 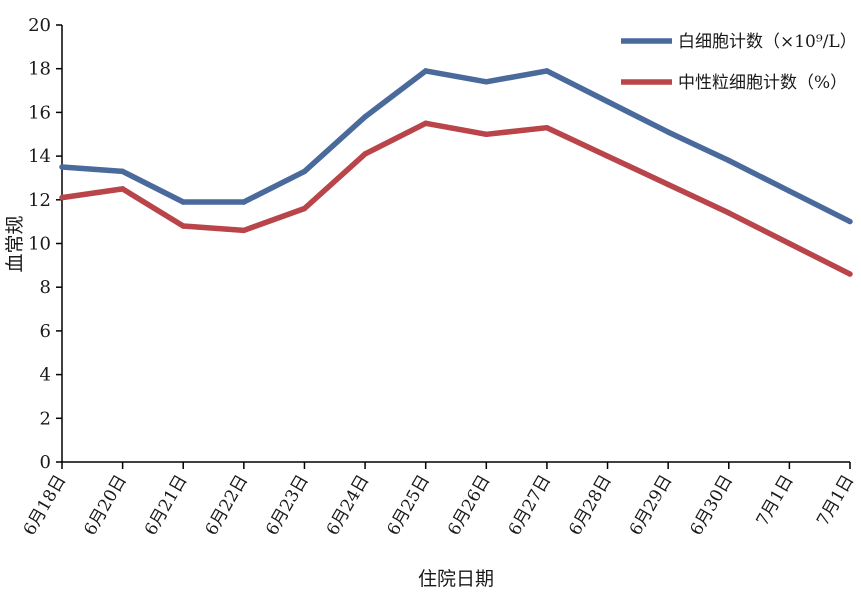 I want to click on y-tick-label: 8, so click(x=45, y=287).